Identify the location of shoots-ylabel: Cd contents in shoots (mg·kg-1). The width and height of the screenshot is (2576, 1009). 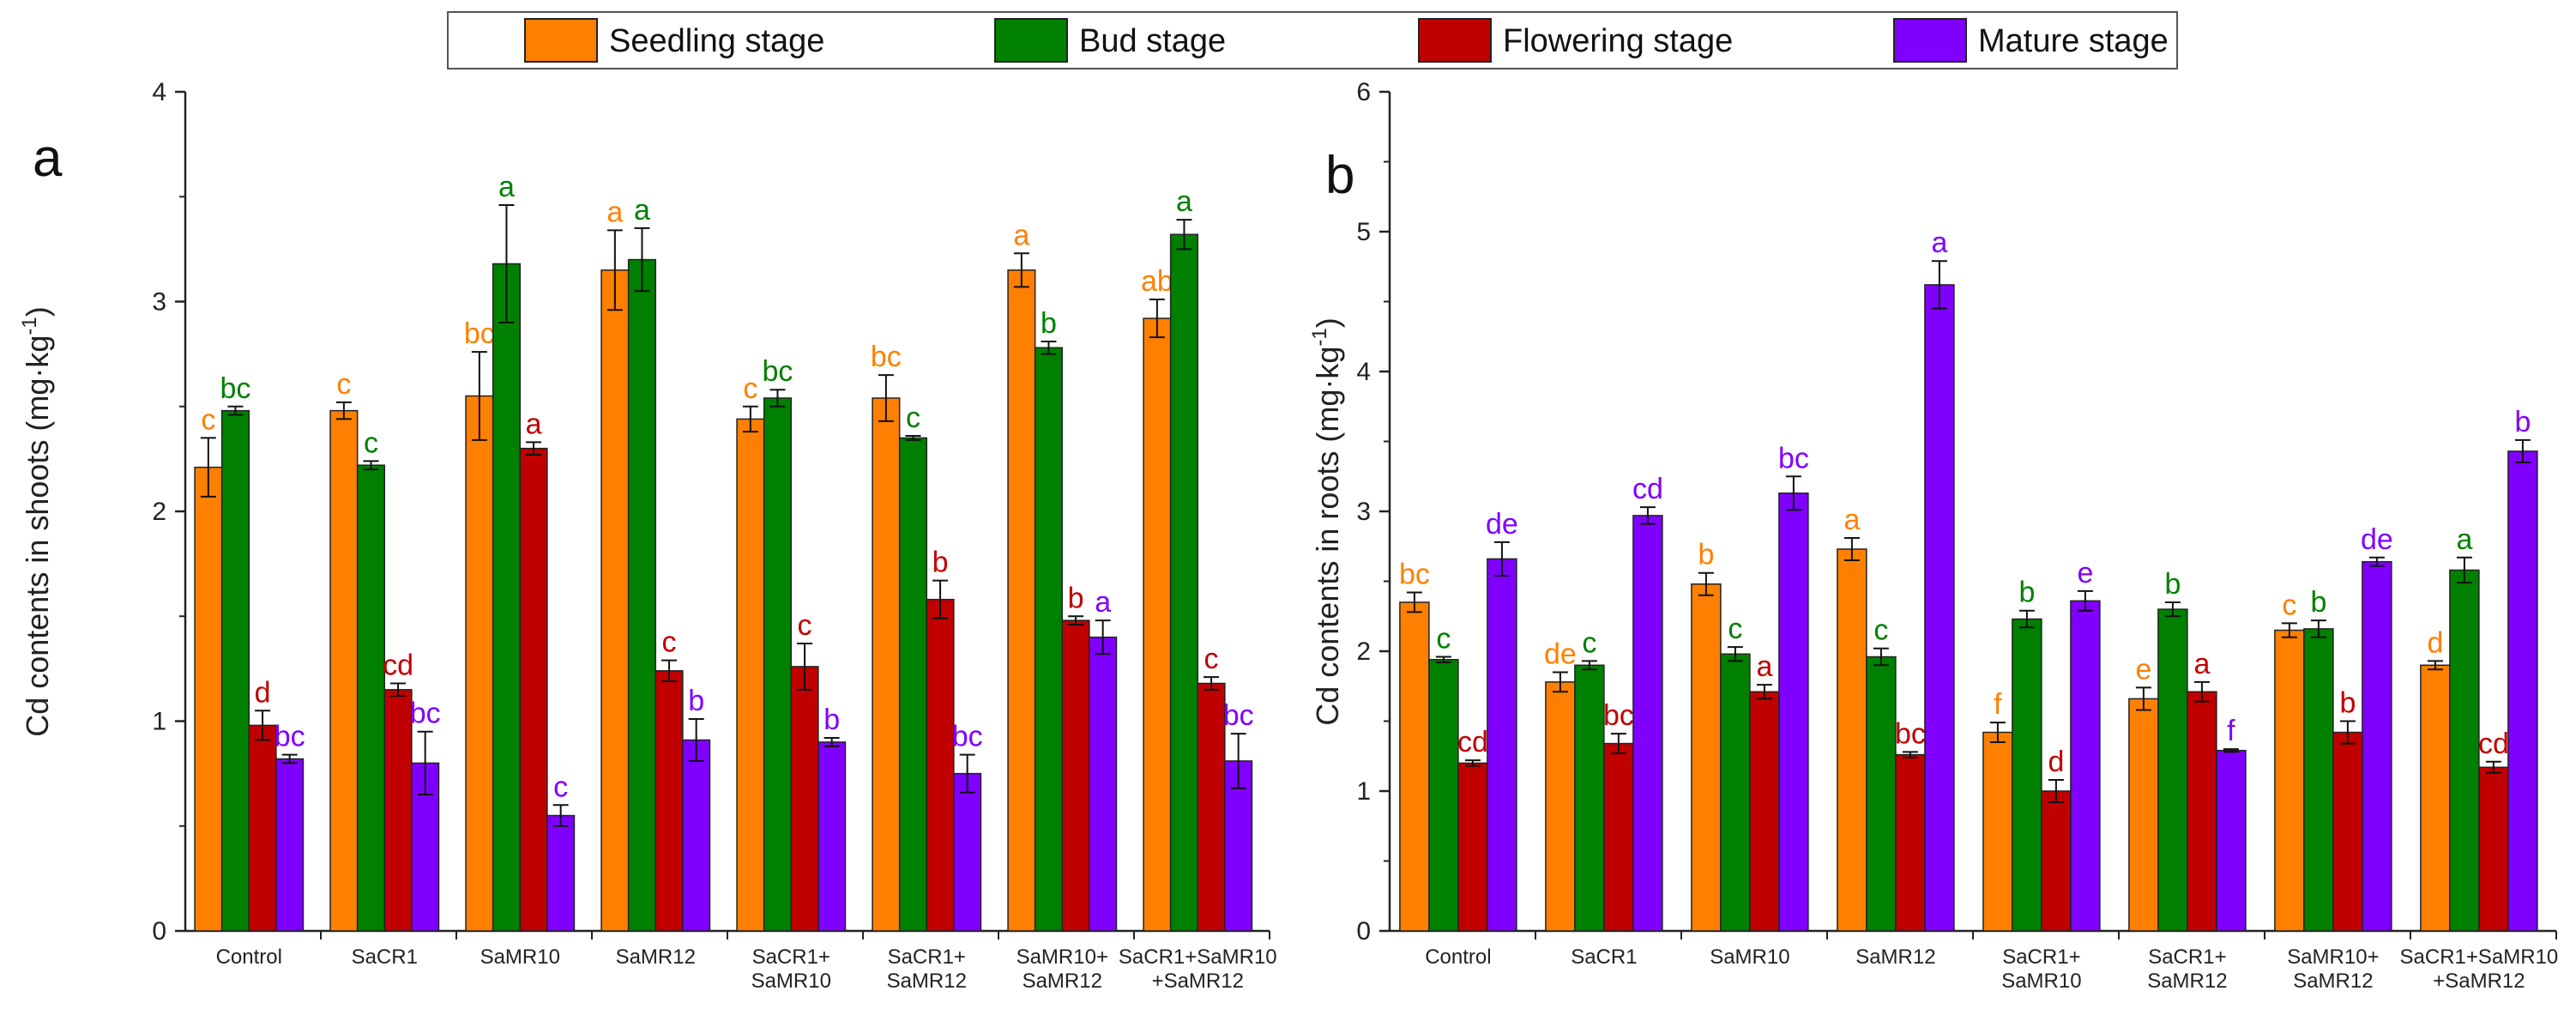
(36, 521).